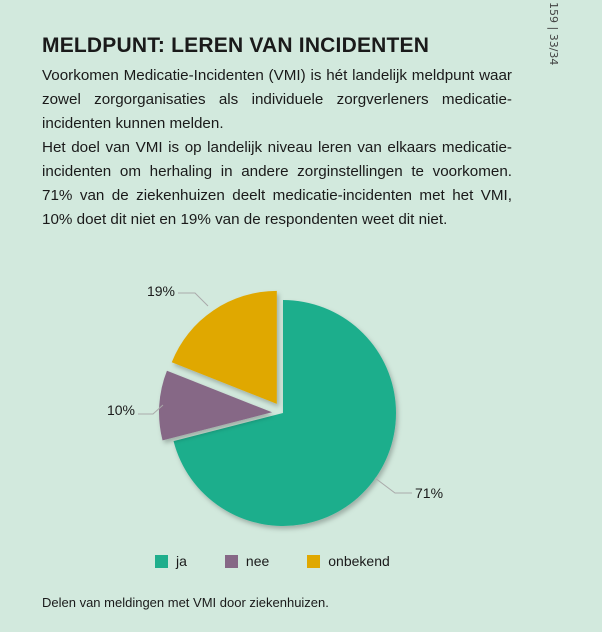  I want to click on page-number: 159 | 33/34, so click(553, 34).